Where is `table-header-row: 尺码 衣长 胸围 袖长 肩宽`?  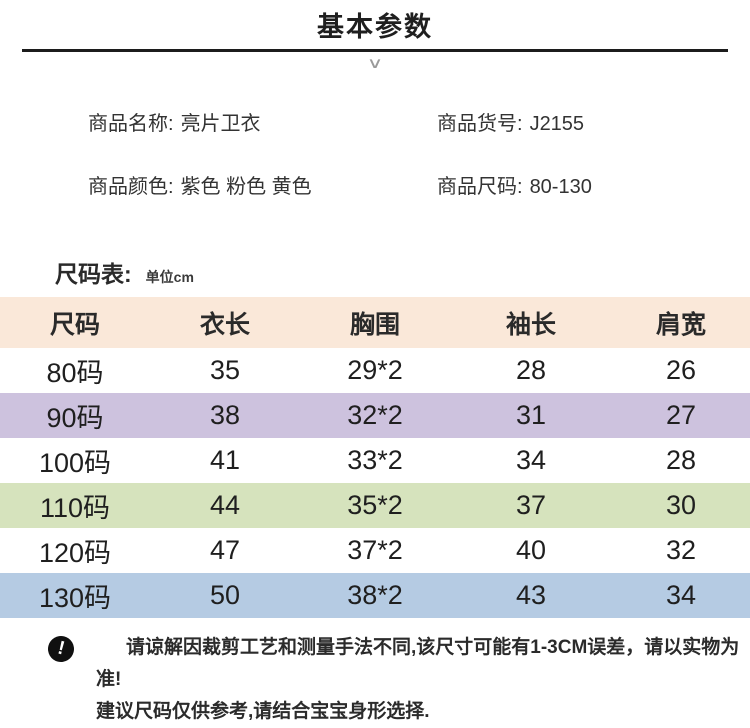
table-header-row: 尺码 衣长 胸围 袖长 肩宽 is located at coordinates (375, 322).